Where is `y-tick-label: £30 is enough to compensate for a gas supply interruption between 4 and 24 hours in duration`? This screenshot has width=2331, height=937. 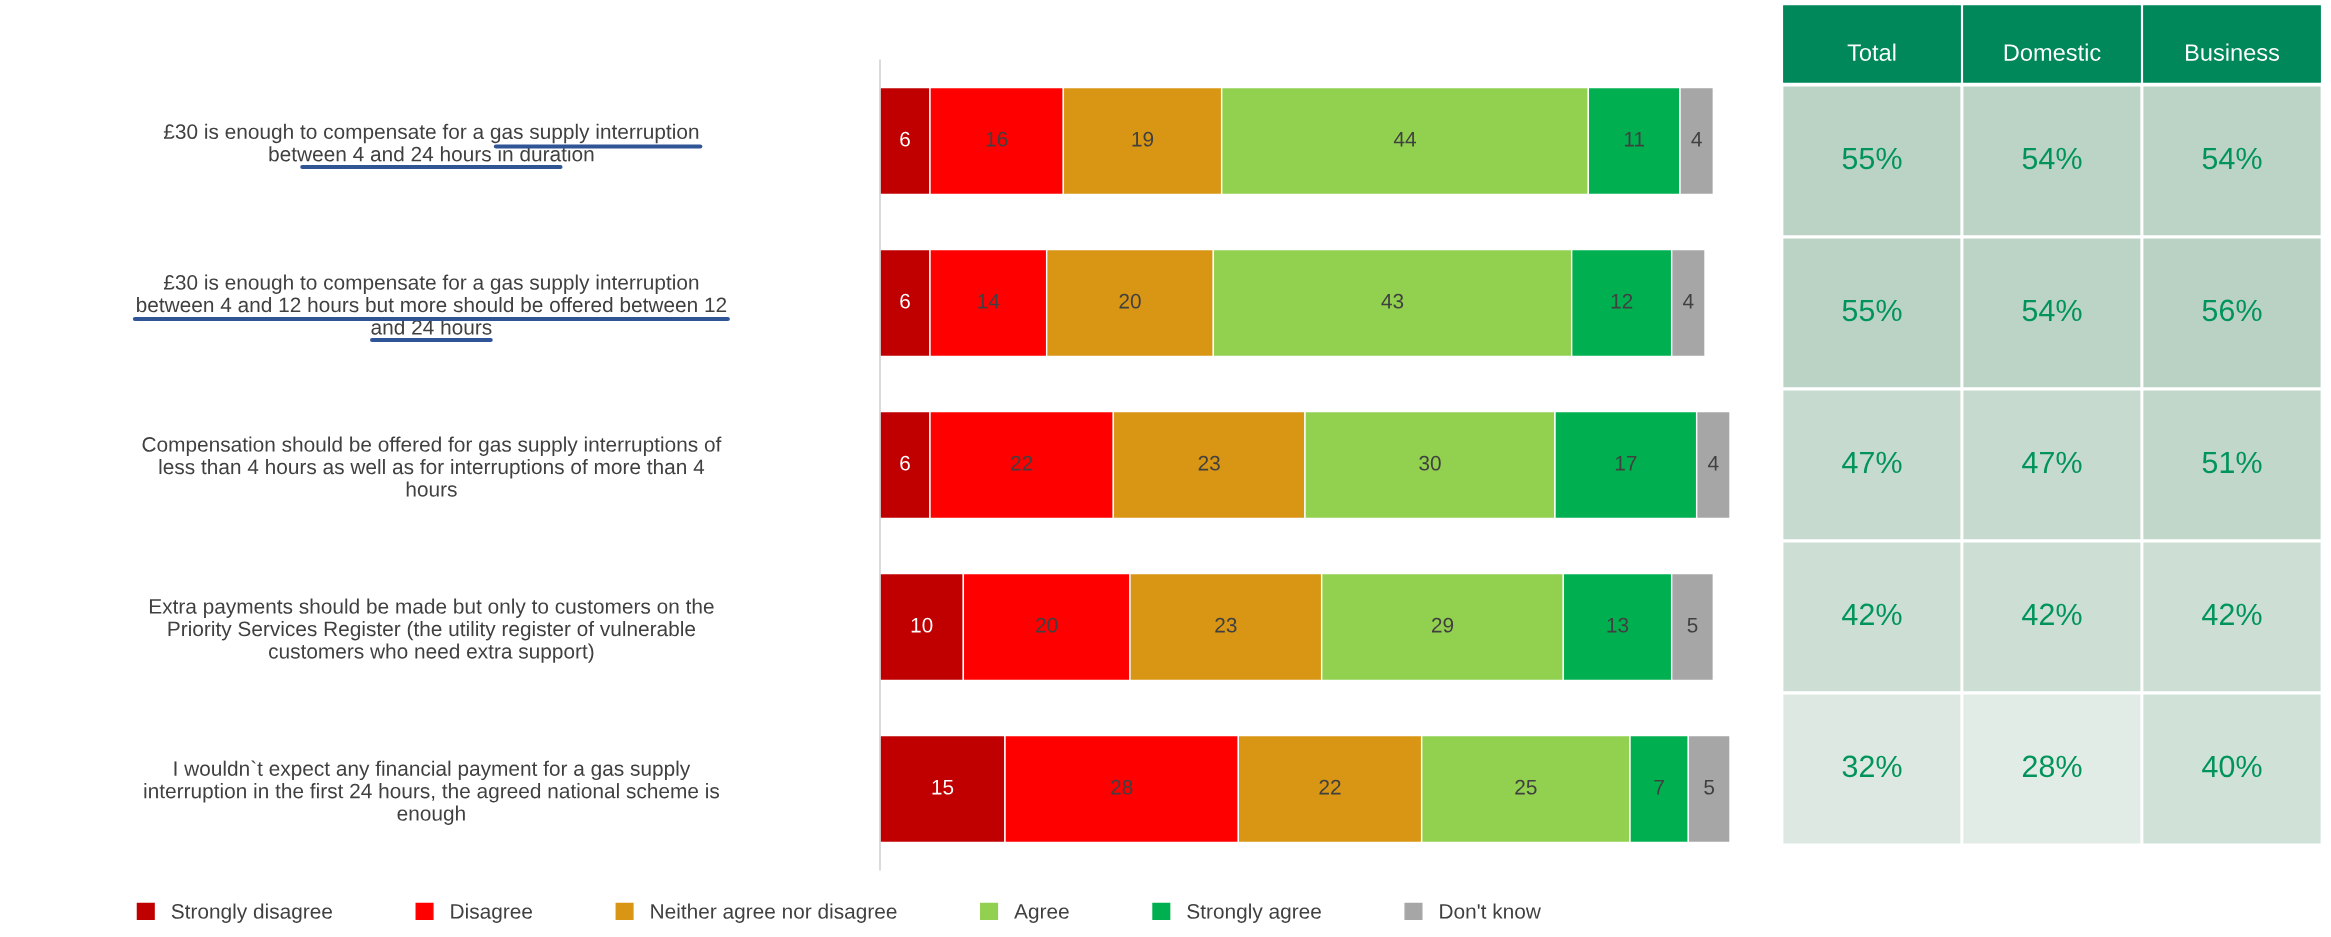 y-tick-label: £30 is enough to compensate for a gas supply interruption between 4 and 24 hours in duration is located at coordinates (431, 142).